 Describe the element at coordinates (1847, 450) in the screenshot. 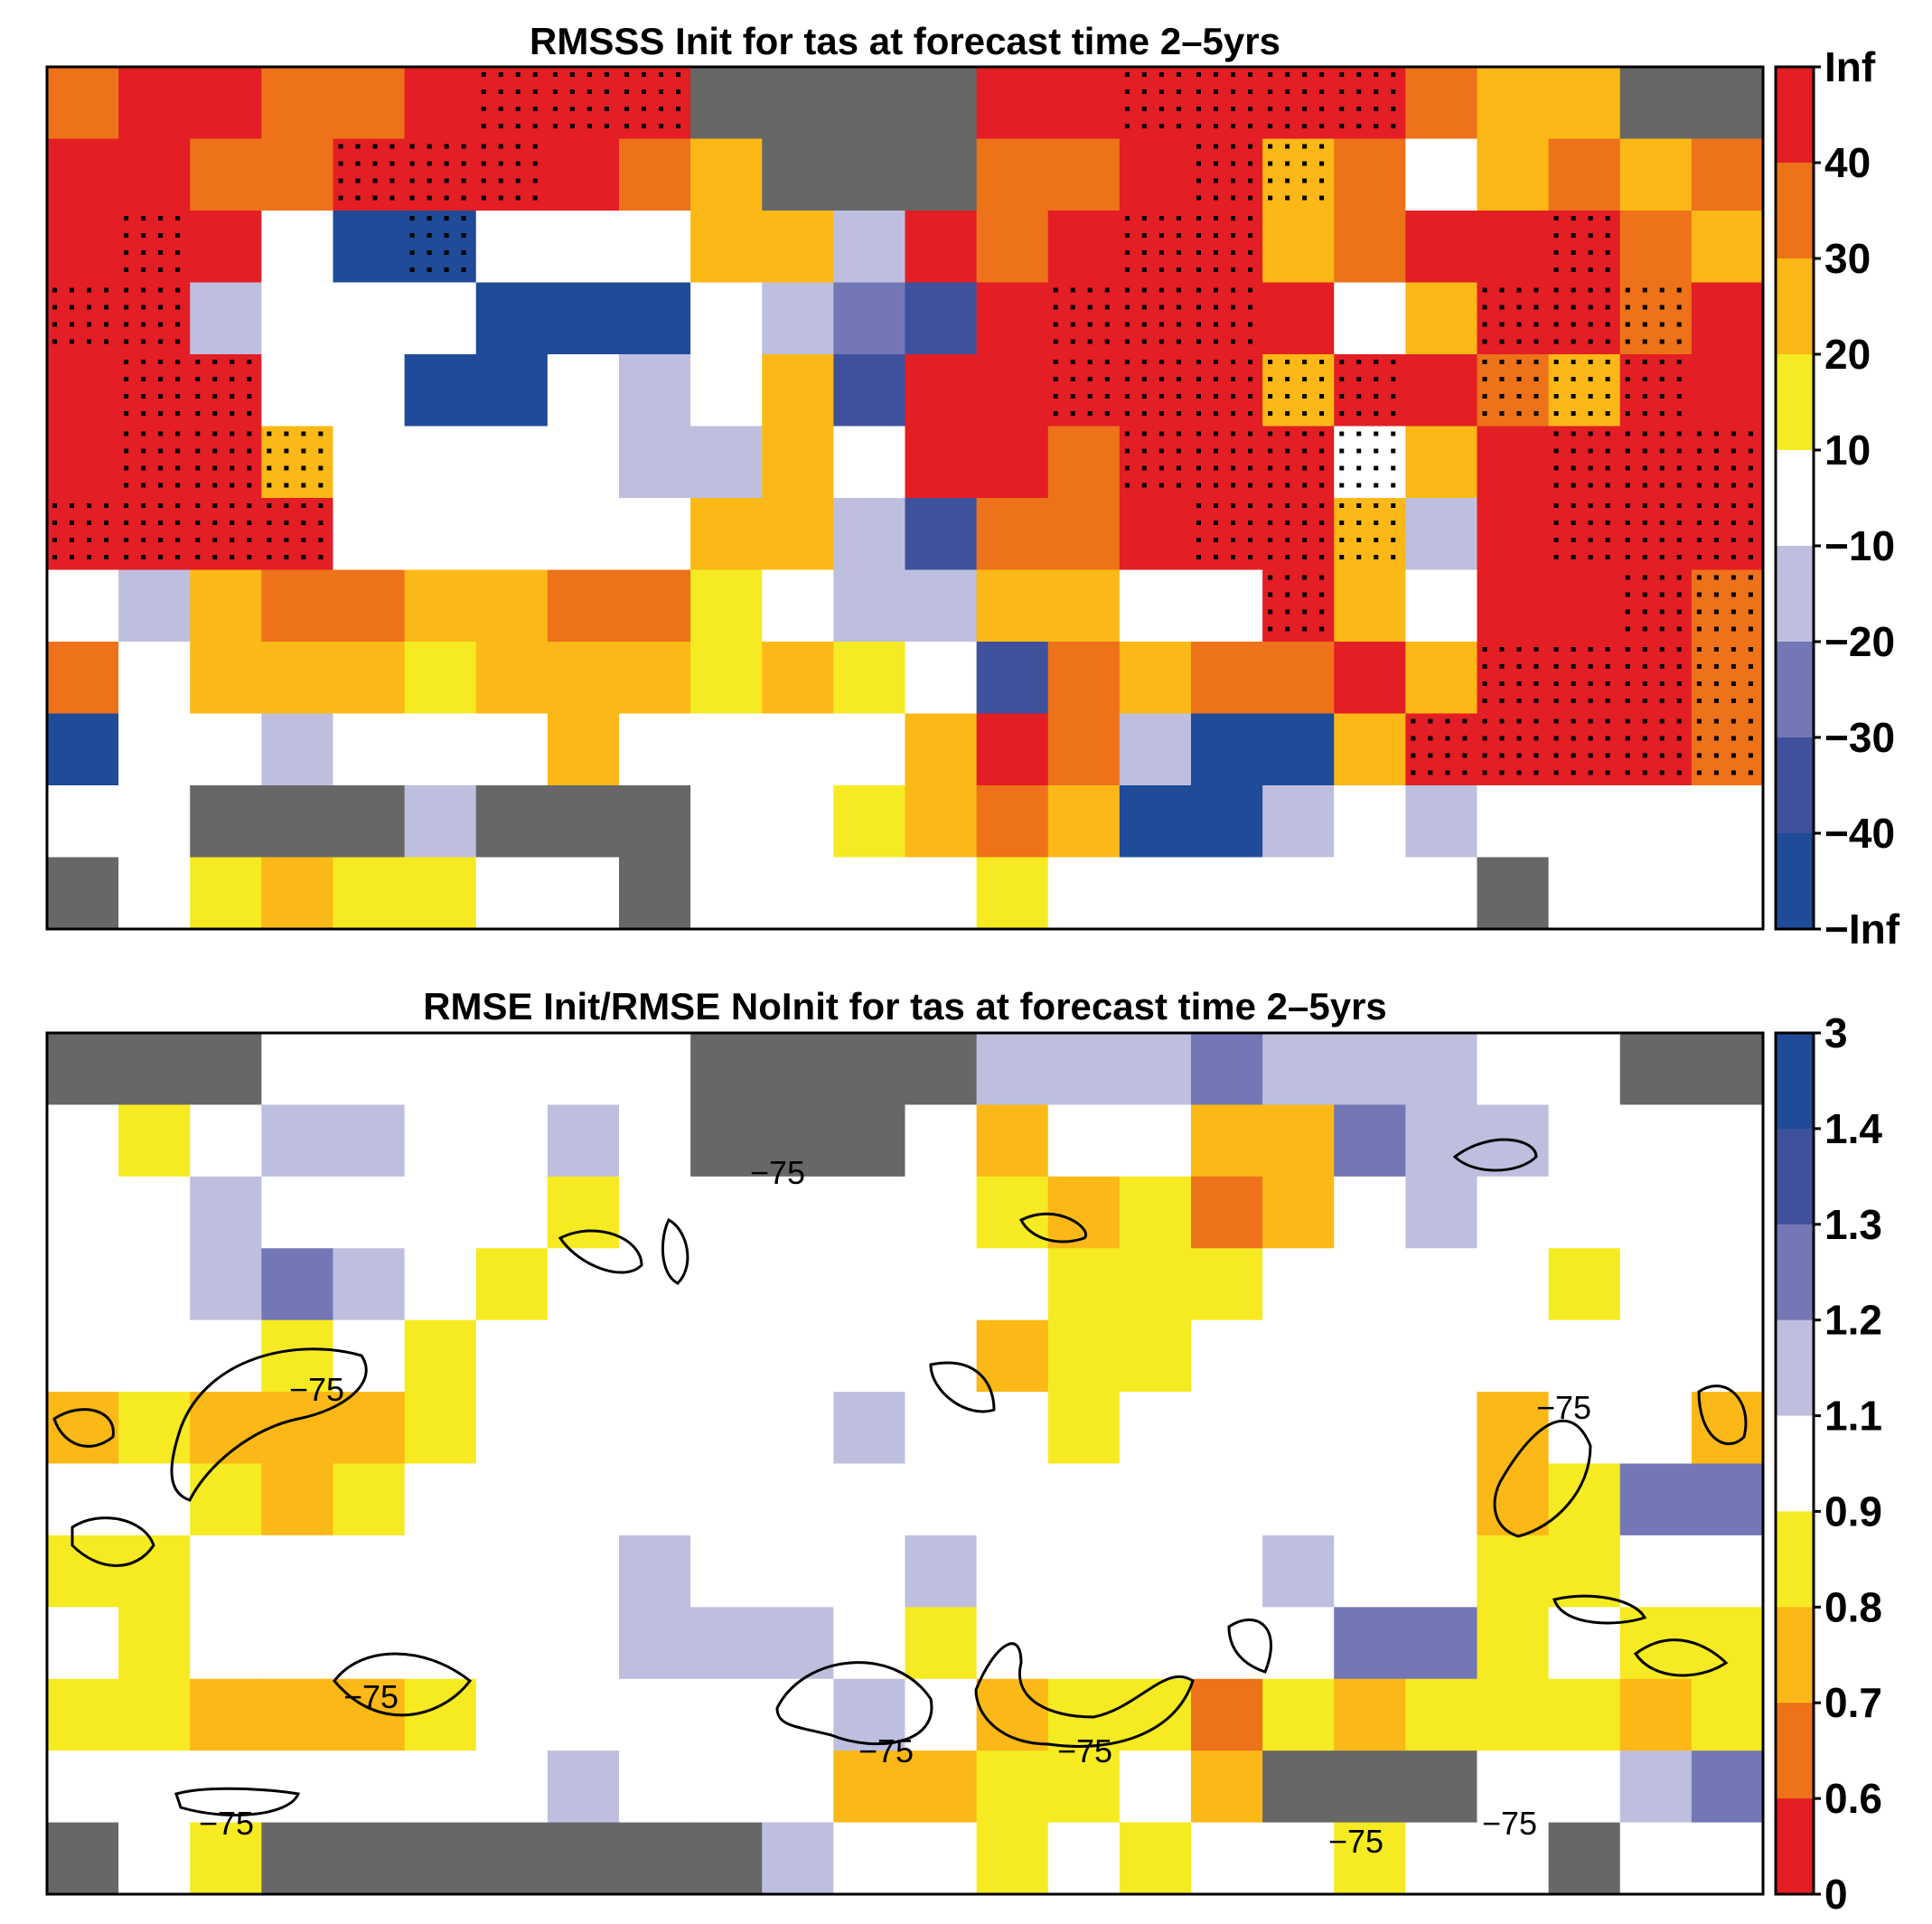

I see `colorbar-tick-label: 10` at that location.